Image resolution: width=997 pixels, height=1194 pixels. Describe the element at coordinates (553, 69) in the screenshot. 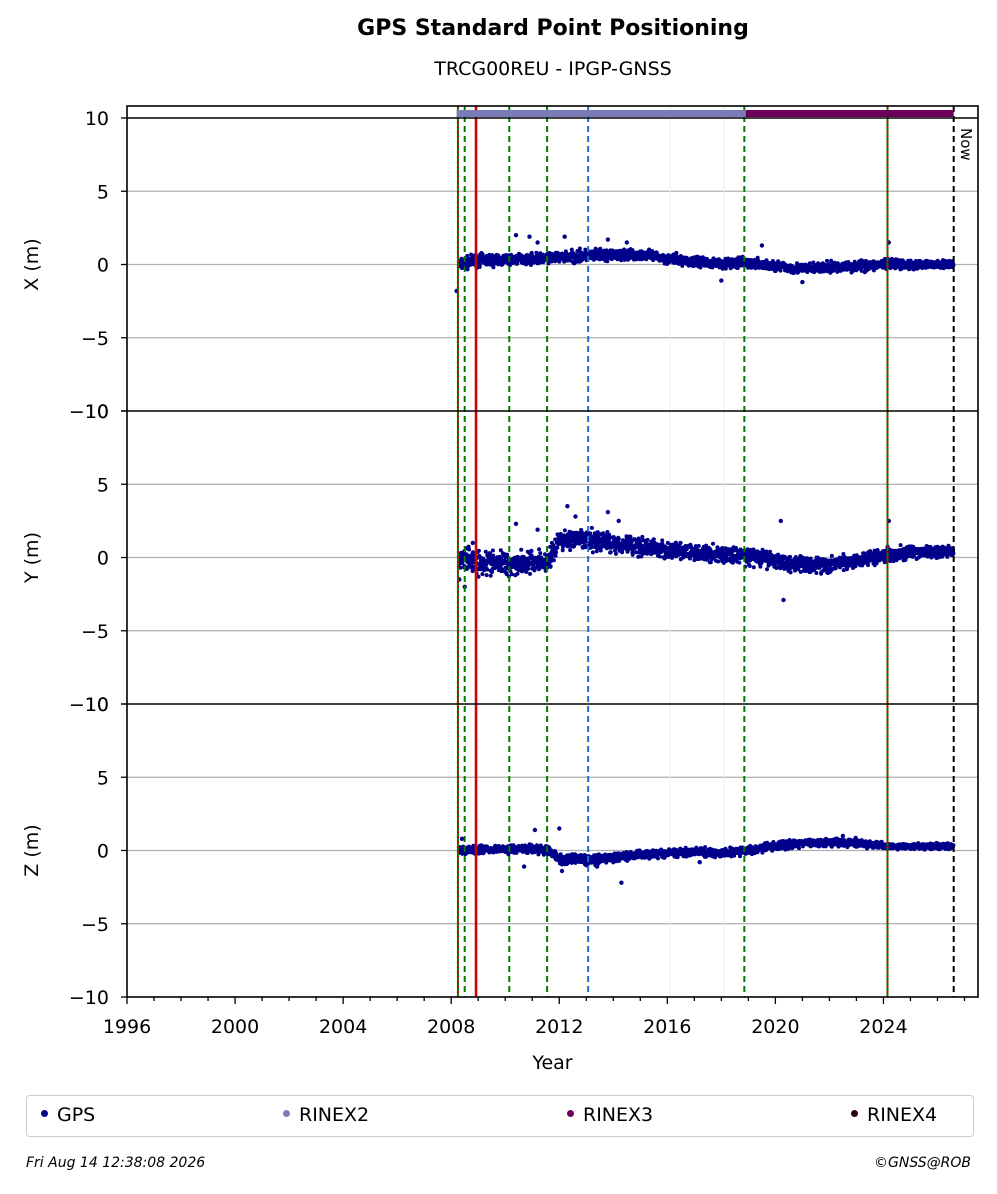

I see `chart-subtitle: TRCG00REU - IPGP-GNSS` at that location.